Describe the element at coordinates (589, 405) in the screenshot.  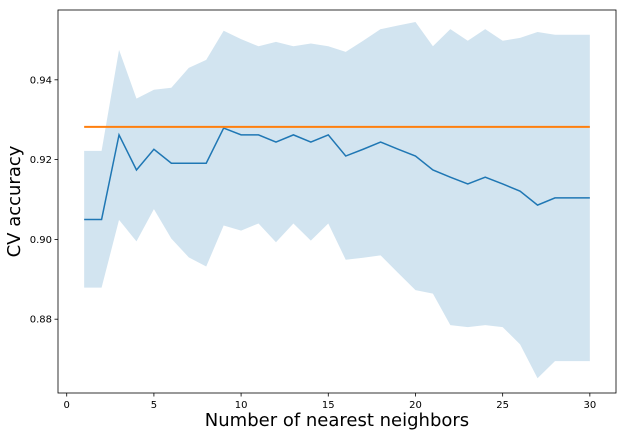
I see `x-tick-label: 30` at that location.